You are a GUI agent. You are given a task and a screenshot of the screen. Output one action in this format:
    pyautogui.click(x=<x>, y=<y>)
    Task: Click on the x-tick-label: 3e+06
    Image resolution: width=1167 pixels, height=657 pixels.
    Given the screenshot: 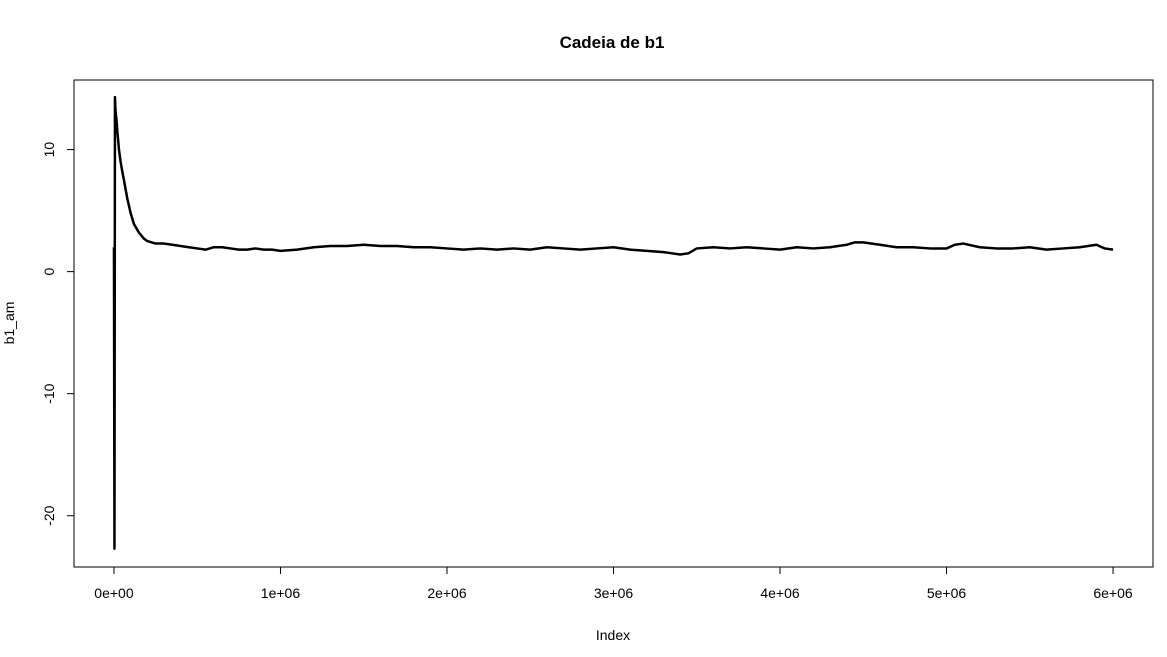 What is the action you would take?
    pyautogui.click(x=614, y=593)
    